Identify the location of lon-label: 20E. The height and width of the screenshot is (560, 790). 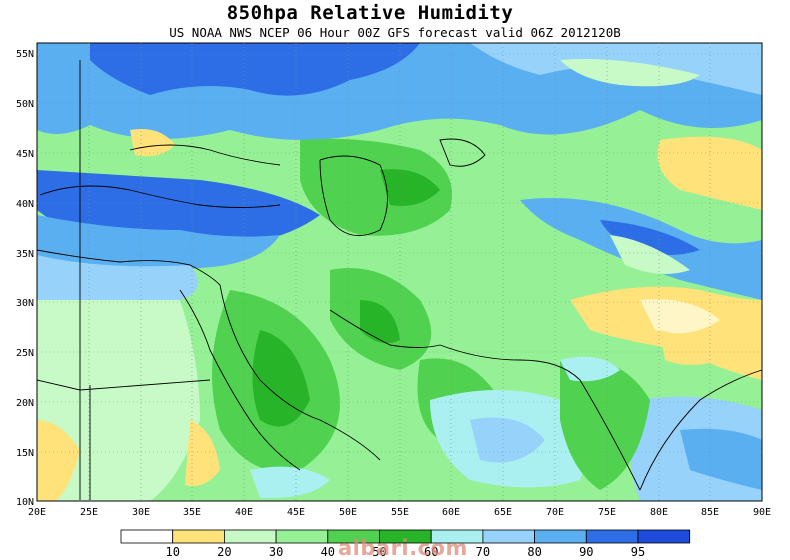
(37, 512).